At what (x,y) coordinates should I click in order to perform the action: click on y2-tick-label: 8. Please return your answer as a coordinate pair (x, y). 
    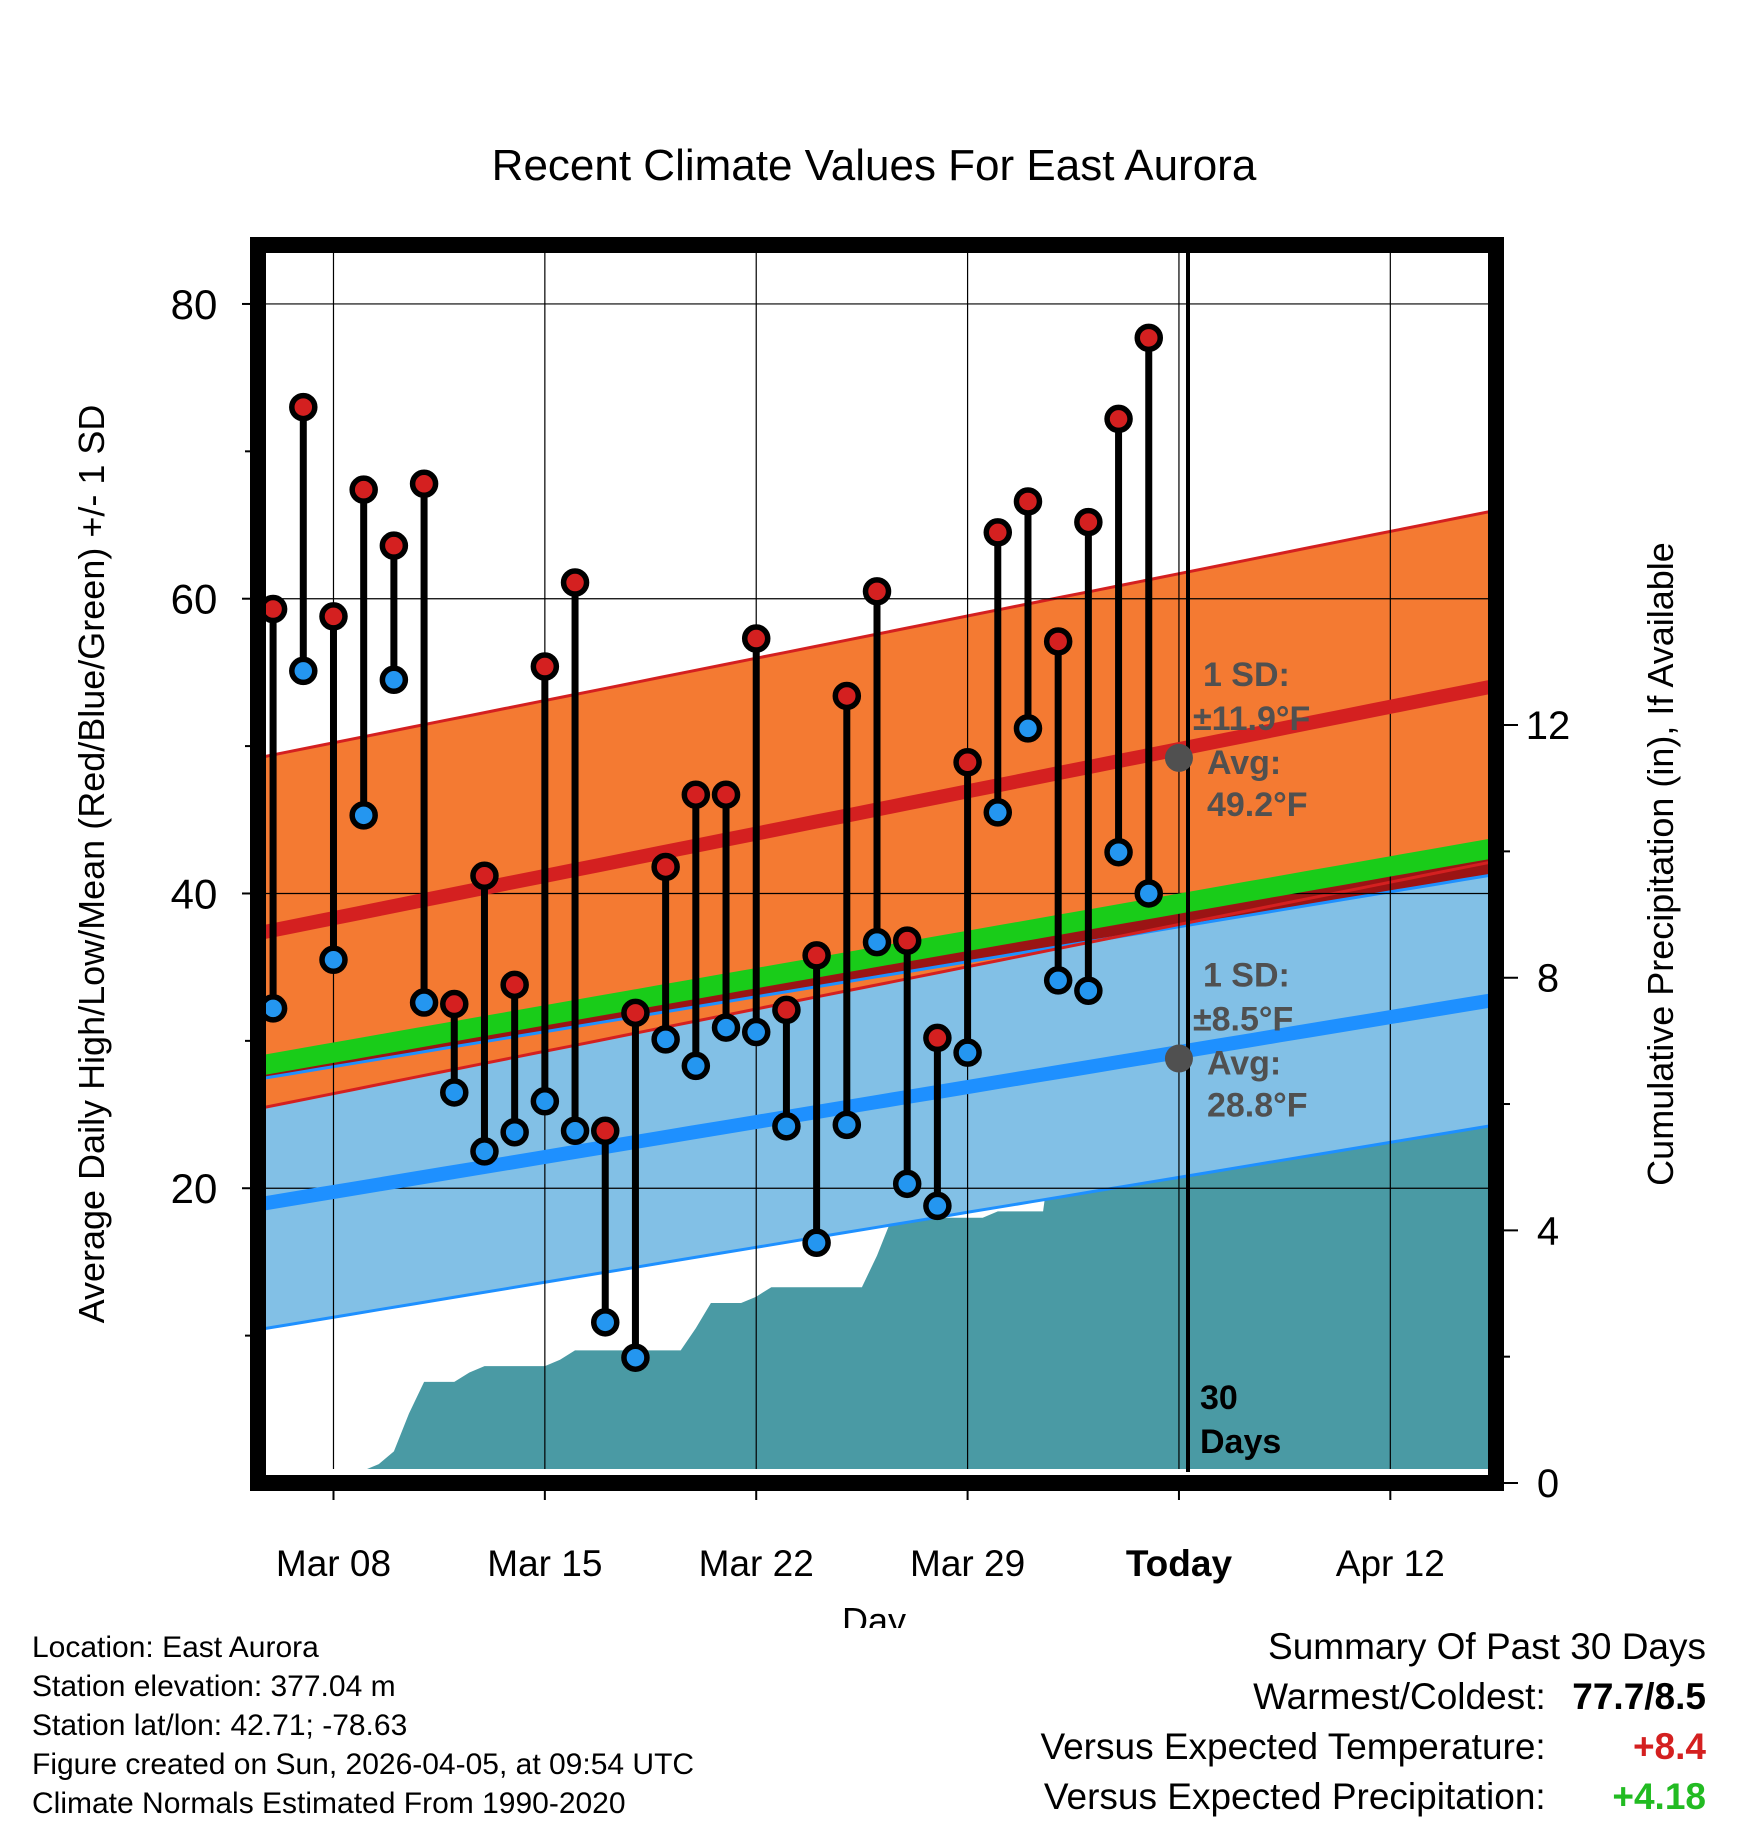
    Looking at the image, I should click on (1548, 979).